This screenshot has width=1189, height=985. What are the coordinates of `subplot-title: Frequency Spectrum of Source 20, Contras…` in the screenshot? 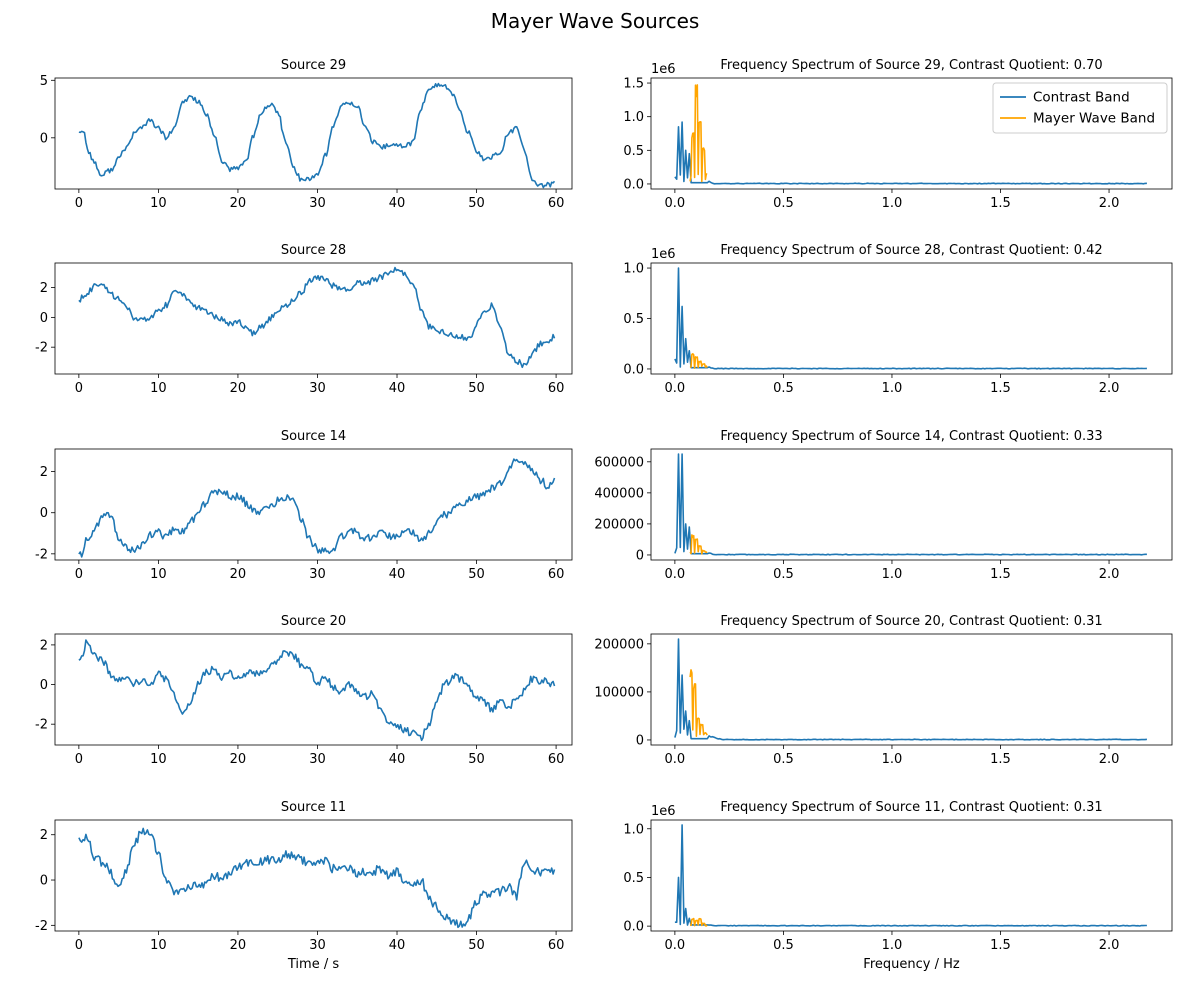 It's located at (911, 621).